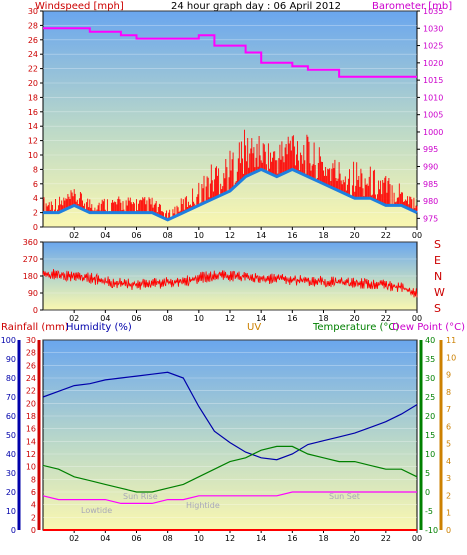 This screenshot has height=555, width=467. What do you see at coordinates (11, 378) in the screenshot?
I see `humidity-axis-tick-label: 80` at bounding box center [11, 378].